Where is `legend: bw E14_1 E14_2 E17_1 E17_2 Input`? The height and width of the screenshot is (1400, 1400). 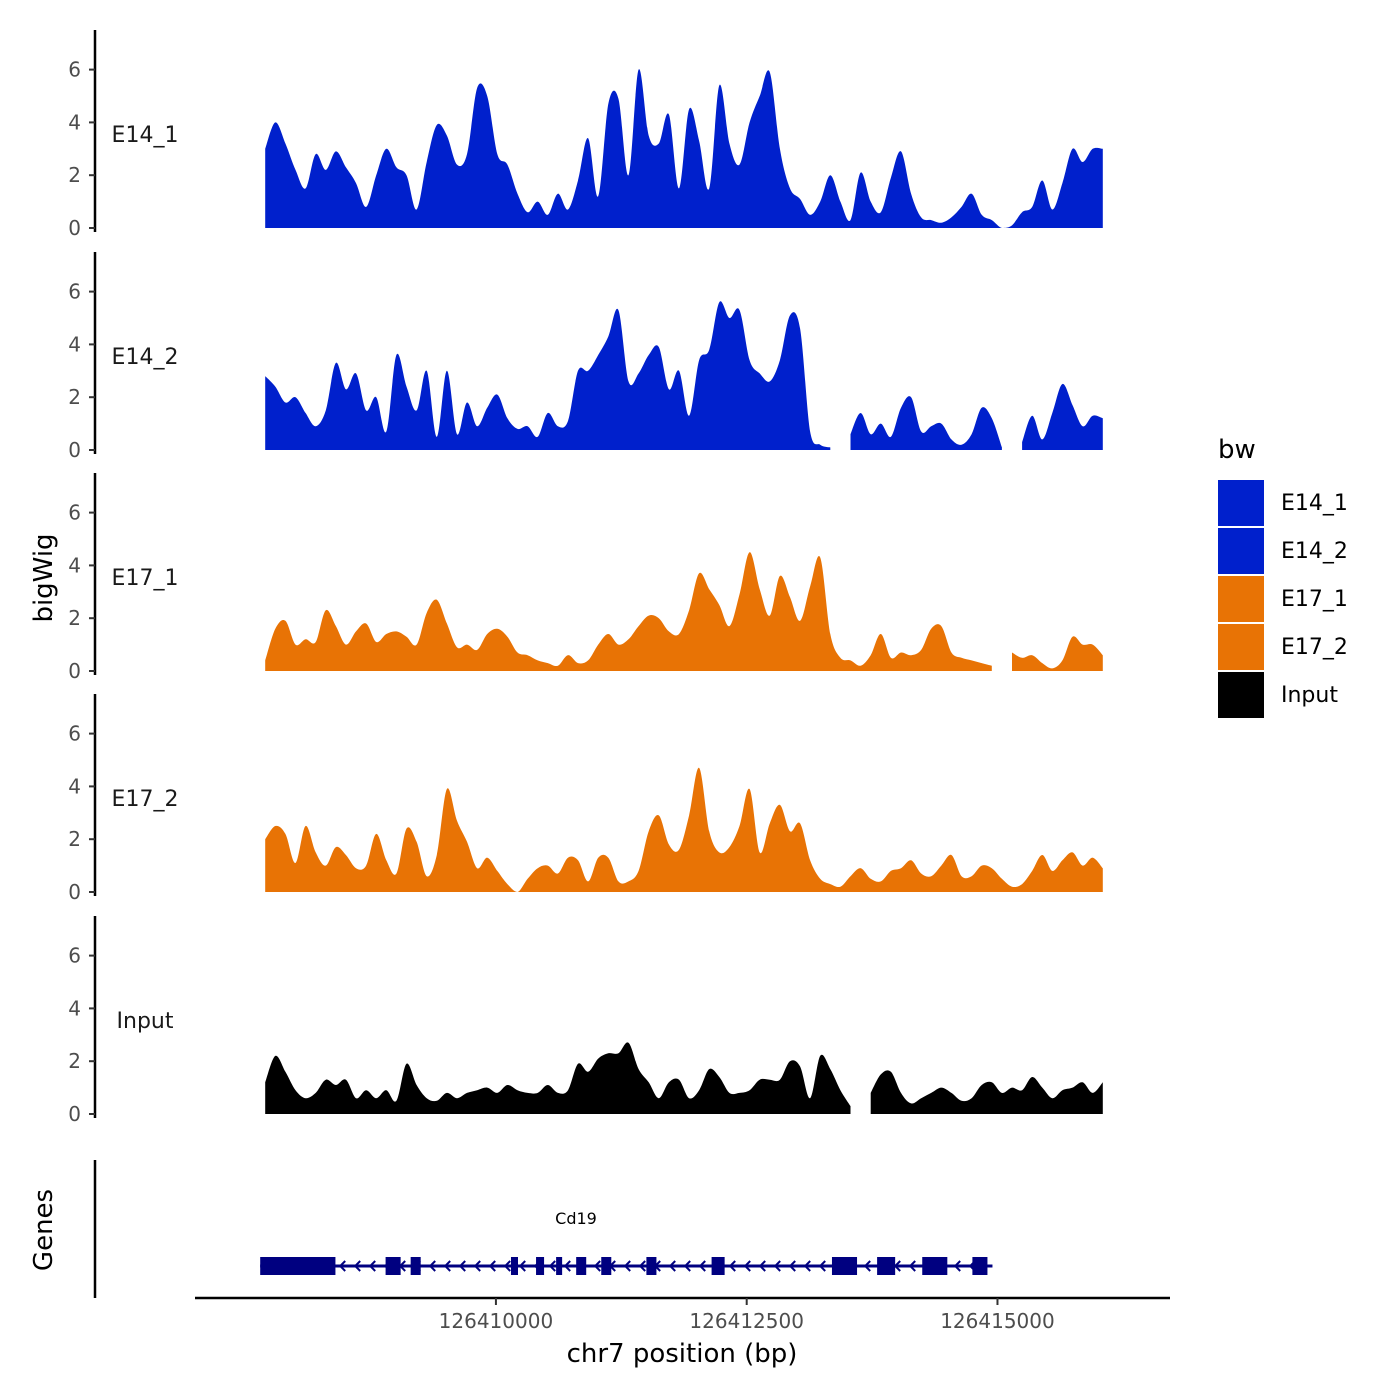 legend: bw E14_1 E14_2 E17_1 E17_2 Input is located at coordinates (1283, 576).